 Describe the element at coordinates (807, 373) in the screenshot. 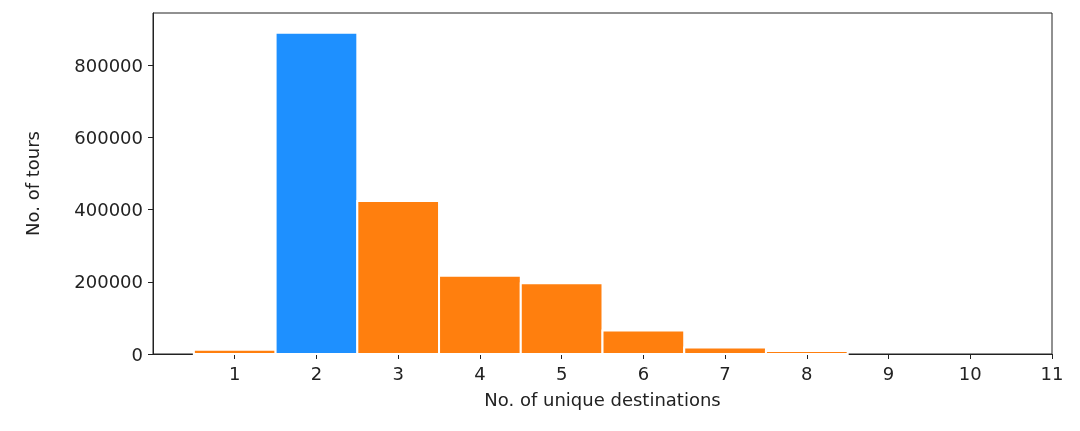

I see `x-tick-label: 8` at that location.